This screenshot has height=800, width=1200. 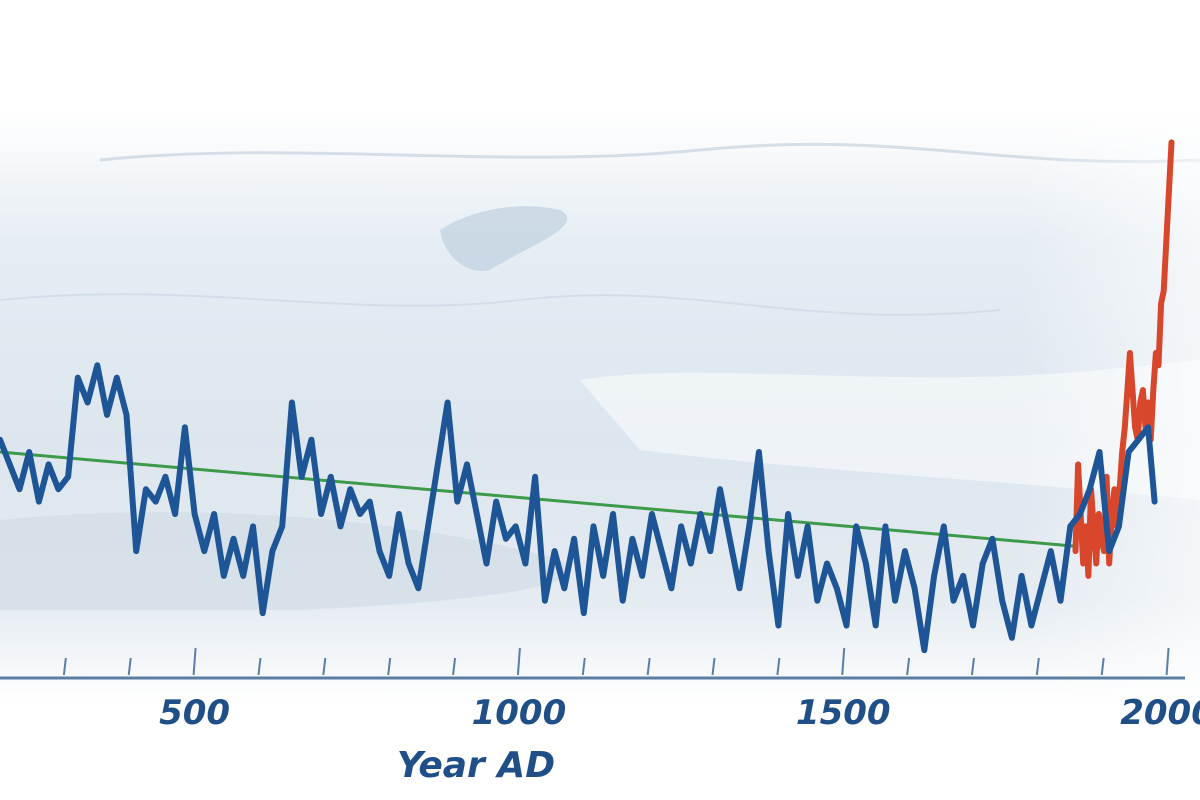 What do you see at coordinates (194, 713) in the screenshot?
I see `x-tick-label: 500` at bounding box center [194, 713].